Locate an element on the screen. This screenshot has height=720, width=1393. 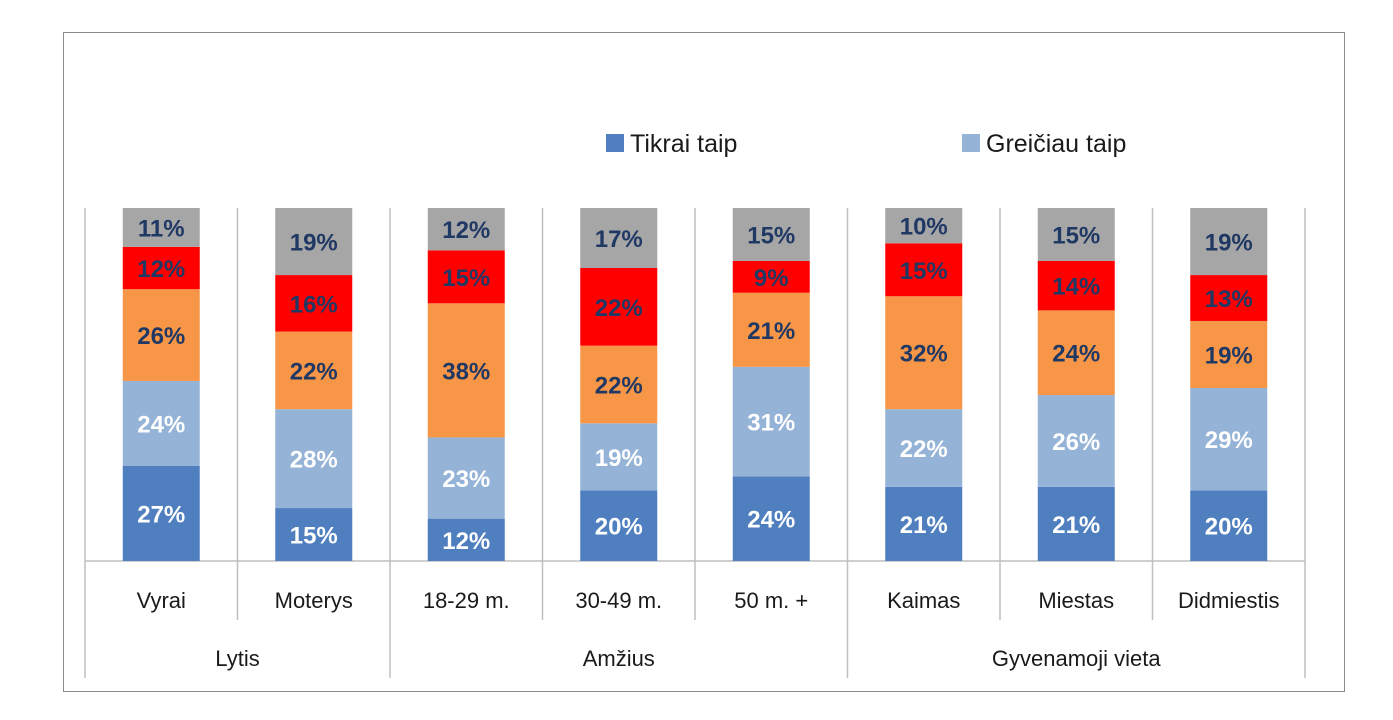
category-label: Kaimas is located at coordinates (923, 600).